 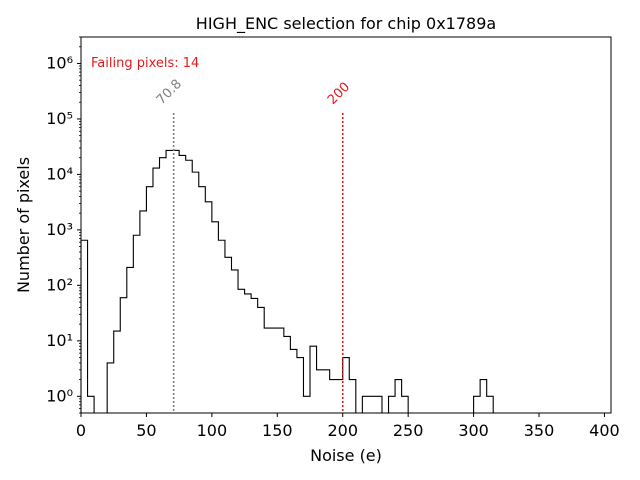 I want to click on y-tick-label: 10², so click(x=59, y=284).